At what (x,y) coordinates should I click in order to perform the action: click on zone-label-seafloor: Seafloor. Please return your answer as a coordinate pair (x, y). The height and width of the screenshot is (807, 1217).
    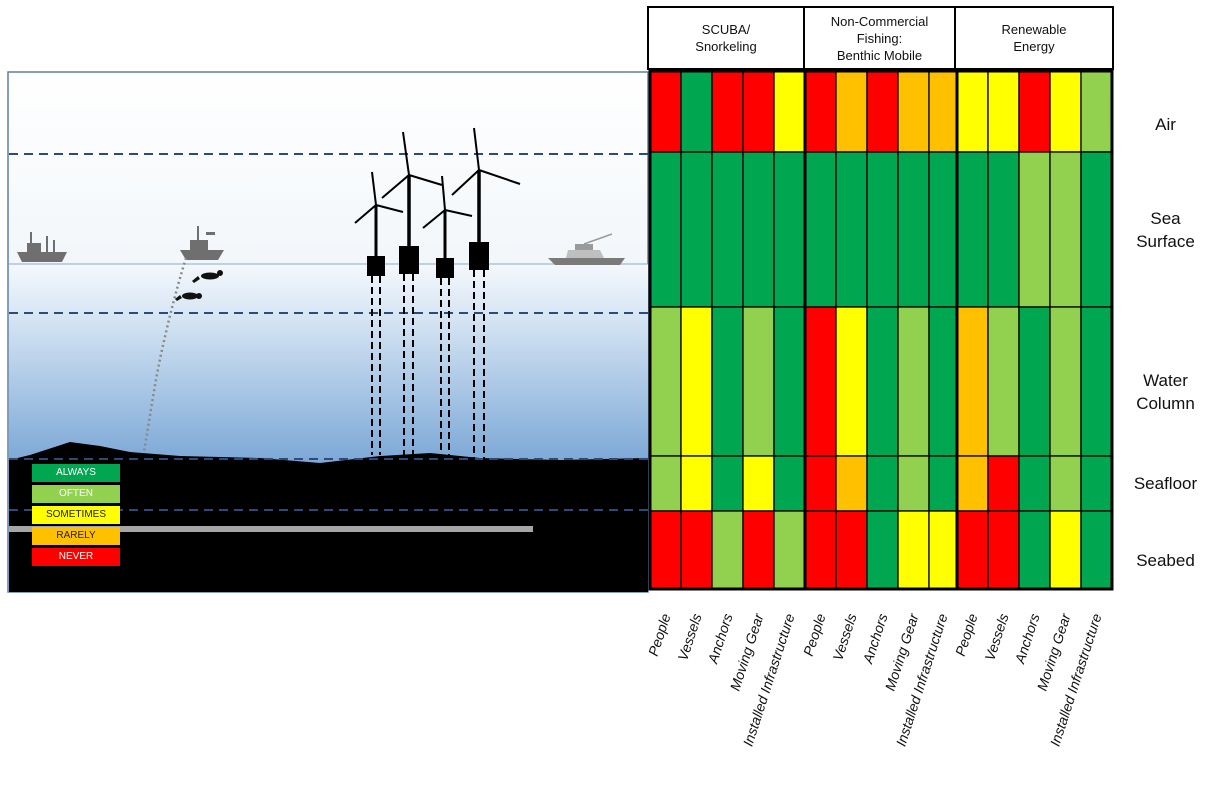
    Looking at the image, I should click on (1165, 483).